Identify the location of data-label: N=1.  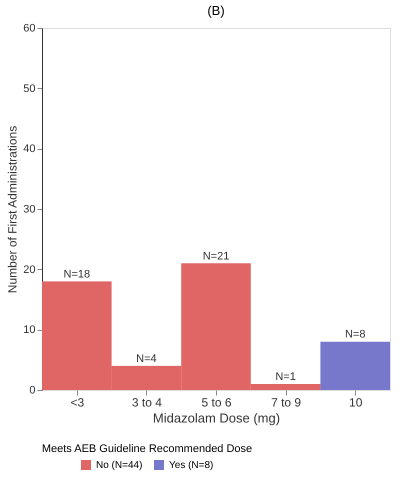
(285, 376).